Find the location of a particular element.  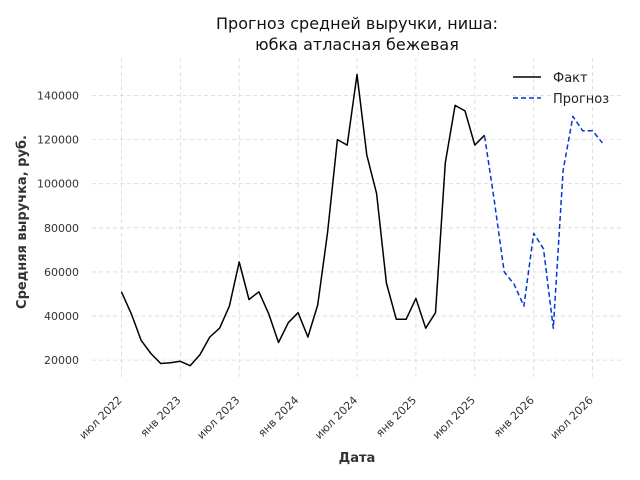

x-tick-label: янв 2026 is located at coordinates (514, 417).